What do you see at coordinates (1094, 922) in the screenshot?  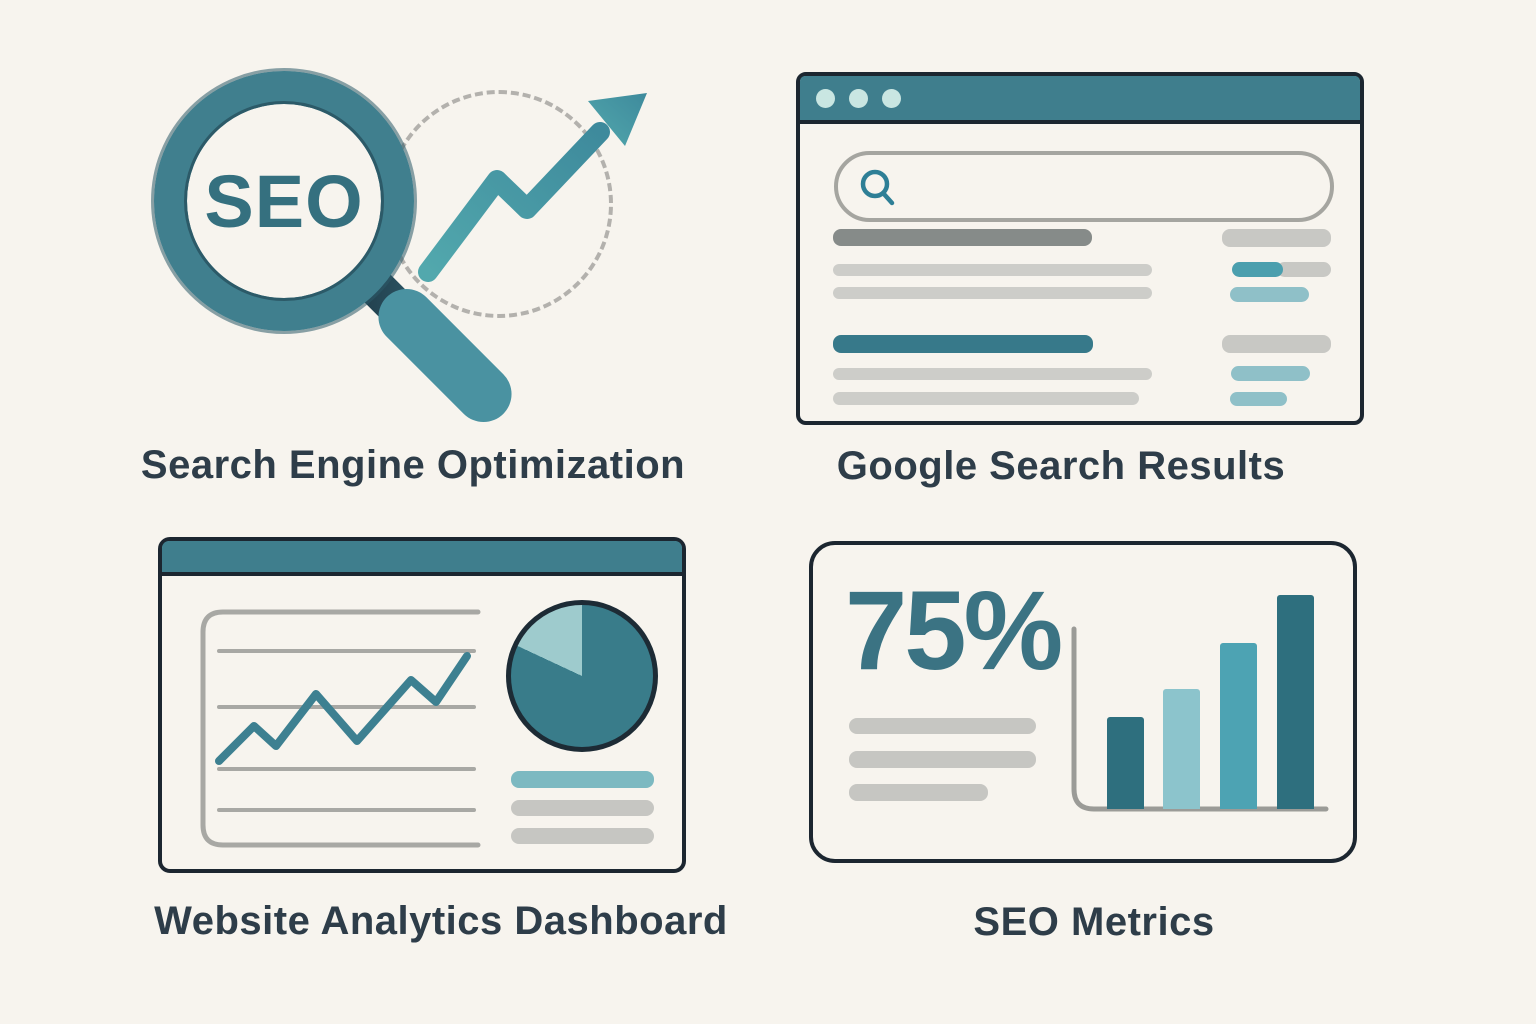 I see `caption-seo-metrics: SEO Metrics` at bounding box center [1094, 922].